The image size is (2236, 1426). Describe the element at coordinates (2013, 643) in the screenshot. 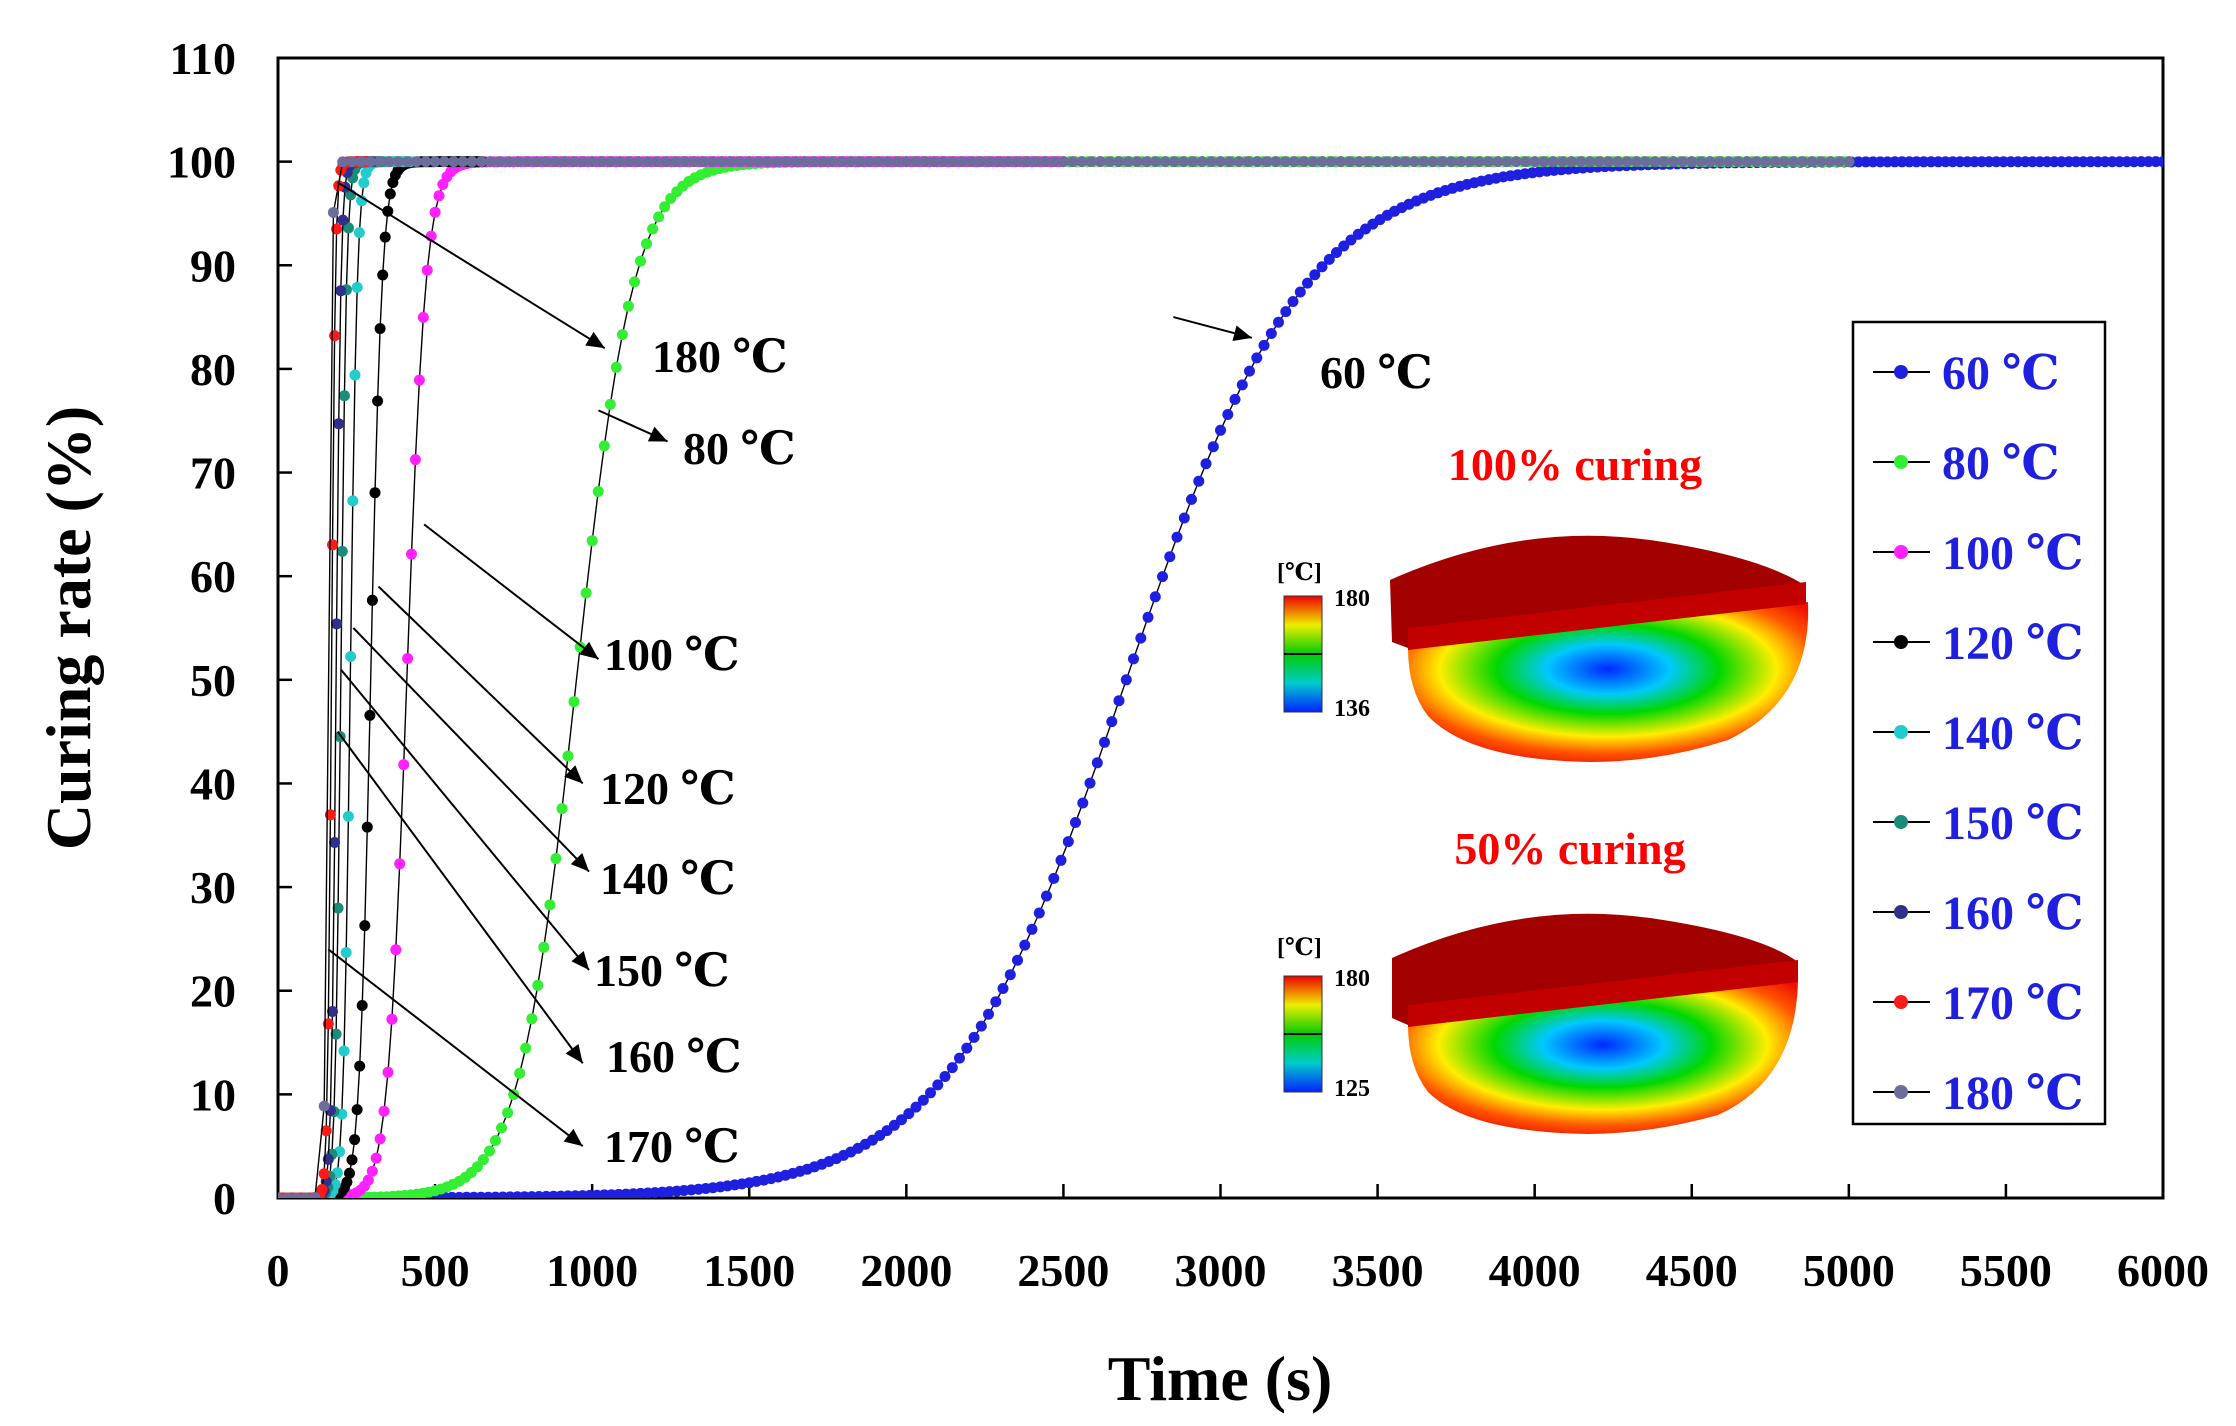

I see `legend-label: 120 ℃` at that location.